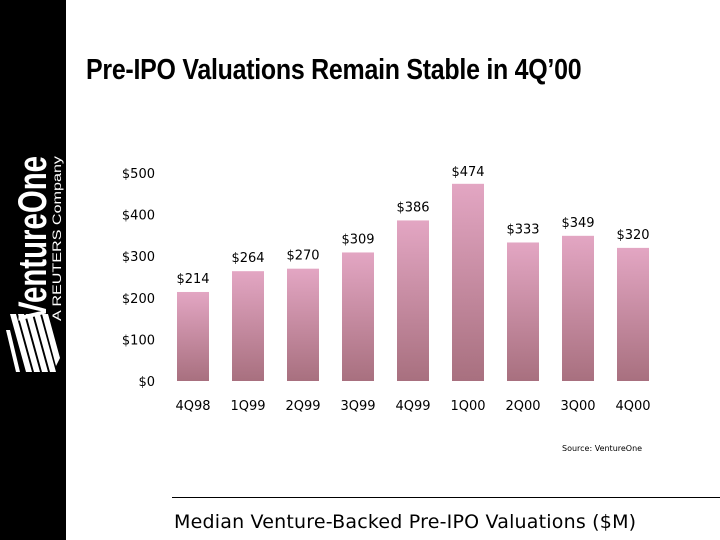  Describe the element at coordinates (578, 308) in the screenshot. I see `bar-3Q00` at that location.